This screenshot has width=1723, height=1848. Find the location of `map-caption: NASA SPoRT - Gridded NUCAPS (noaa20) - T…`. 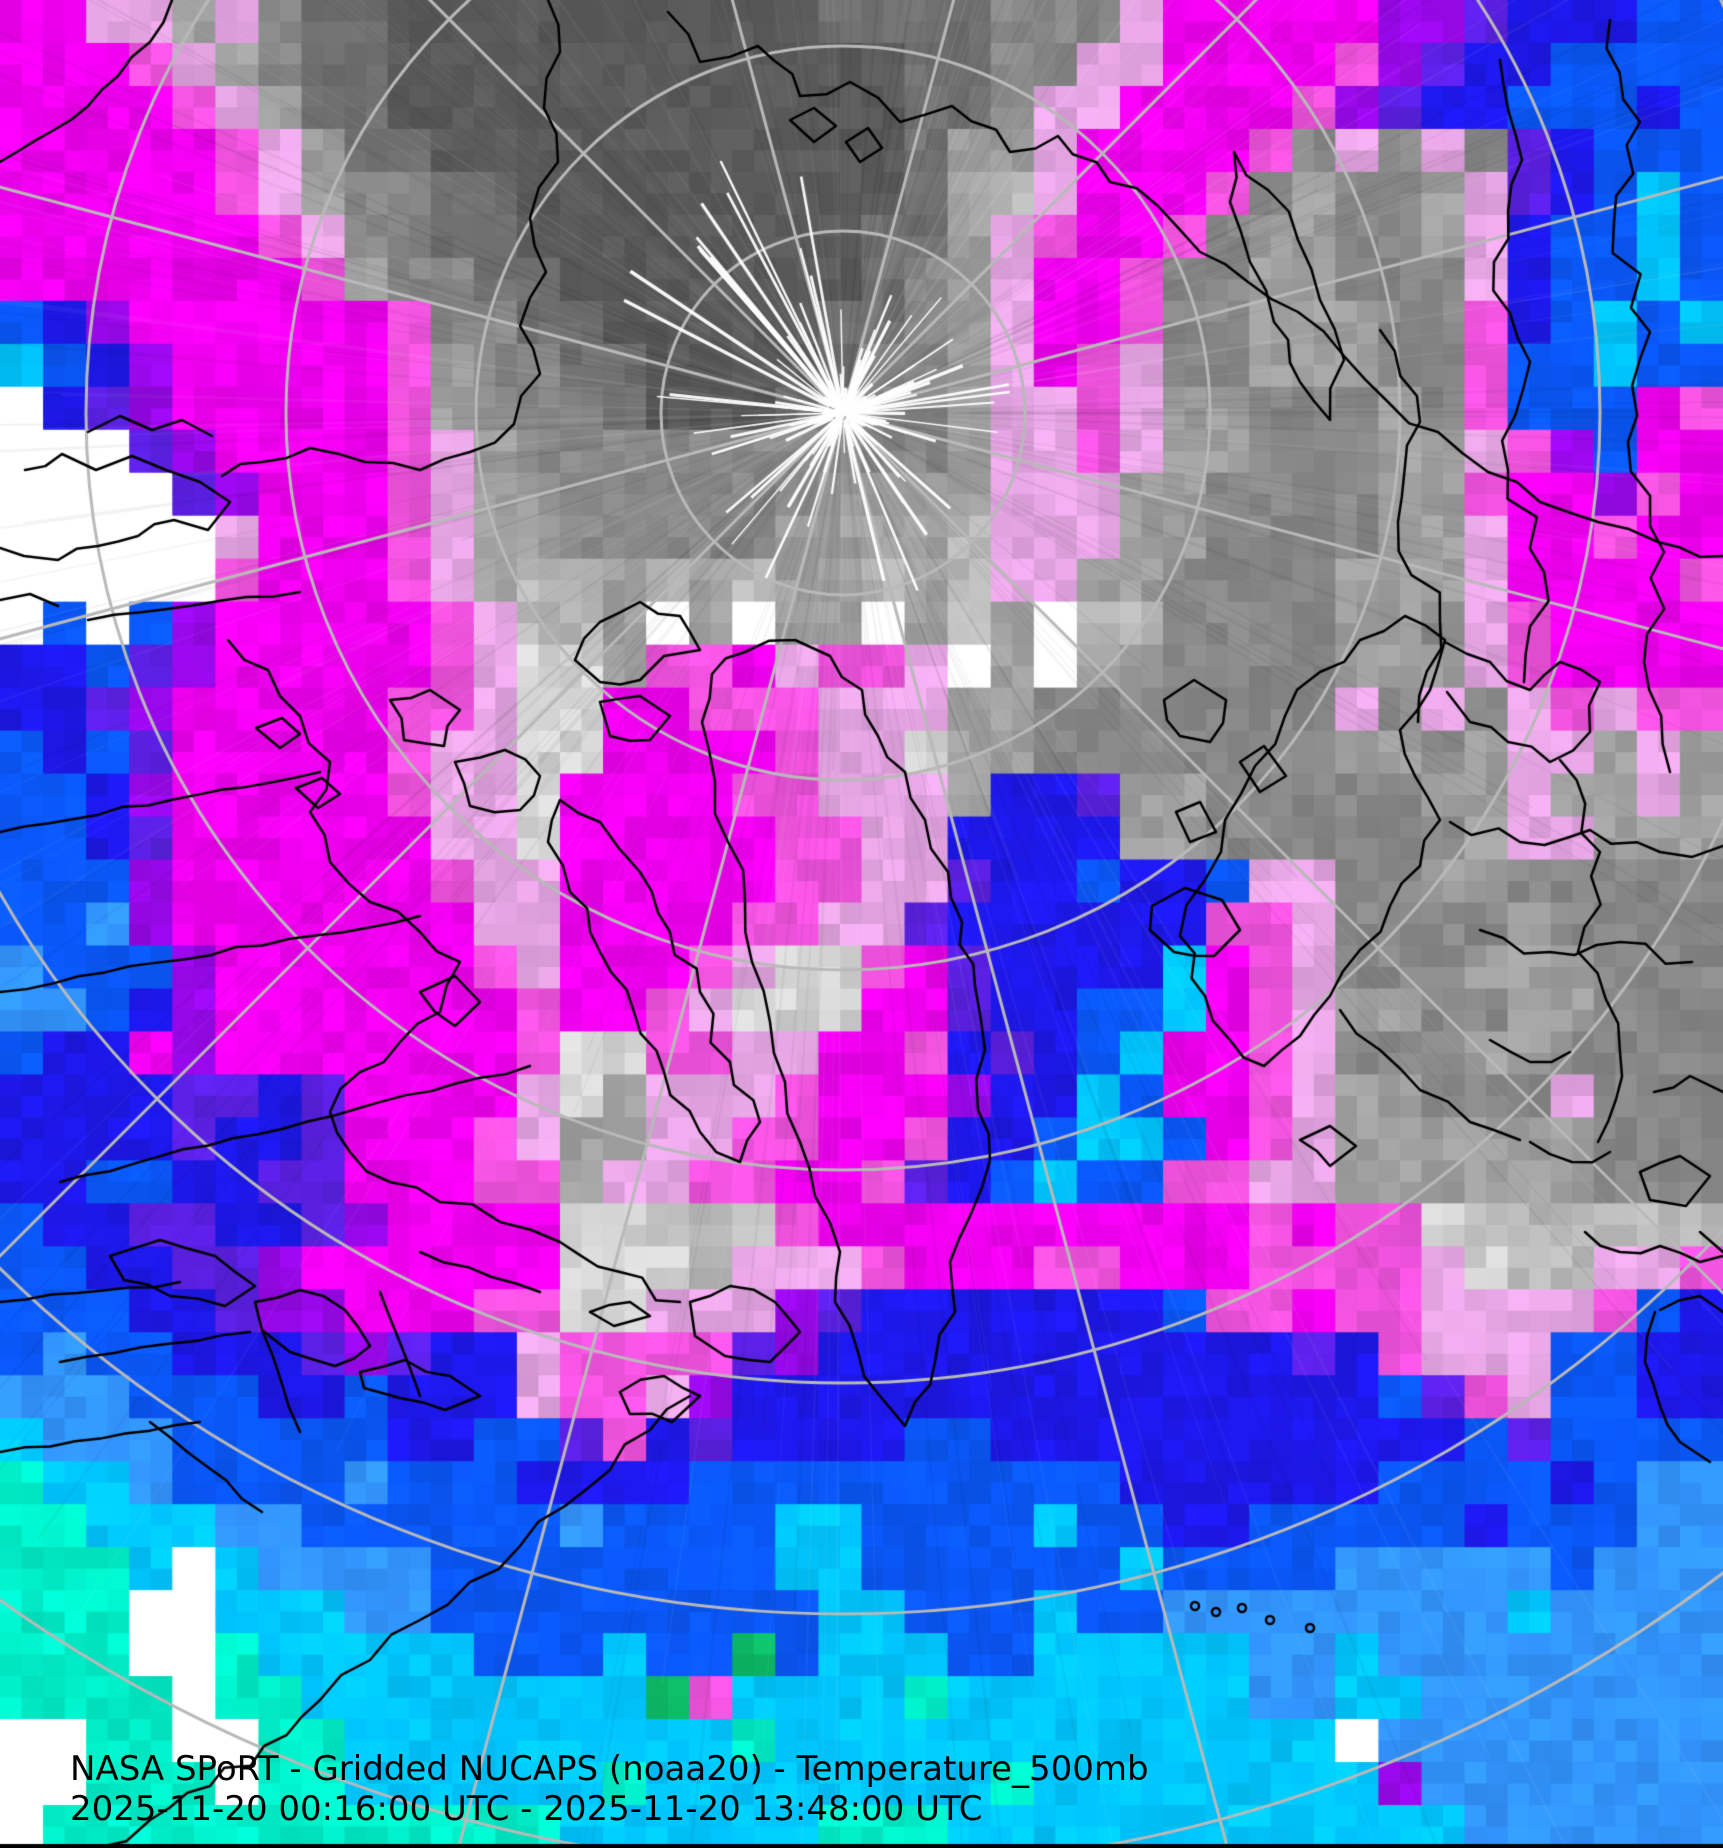

map-caption: NASA SPoRT - Gridded NUCAPS (noaa20) - T… is located at coordinates (609, 1789).